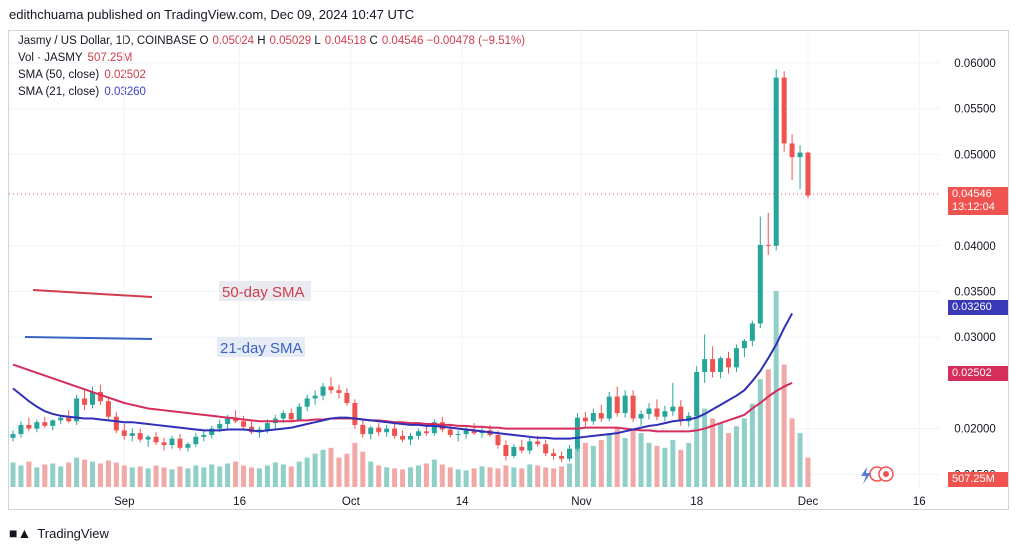 Image resolution: width=1017 pixels, height=551 pixels. What do you see at coordinates (265, 291) in the screenshot?
I see `sma50-annotation-bg` at bounding box center [265, 291].